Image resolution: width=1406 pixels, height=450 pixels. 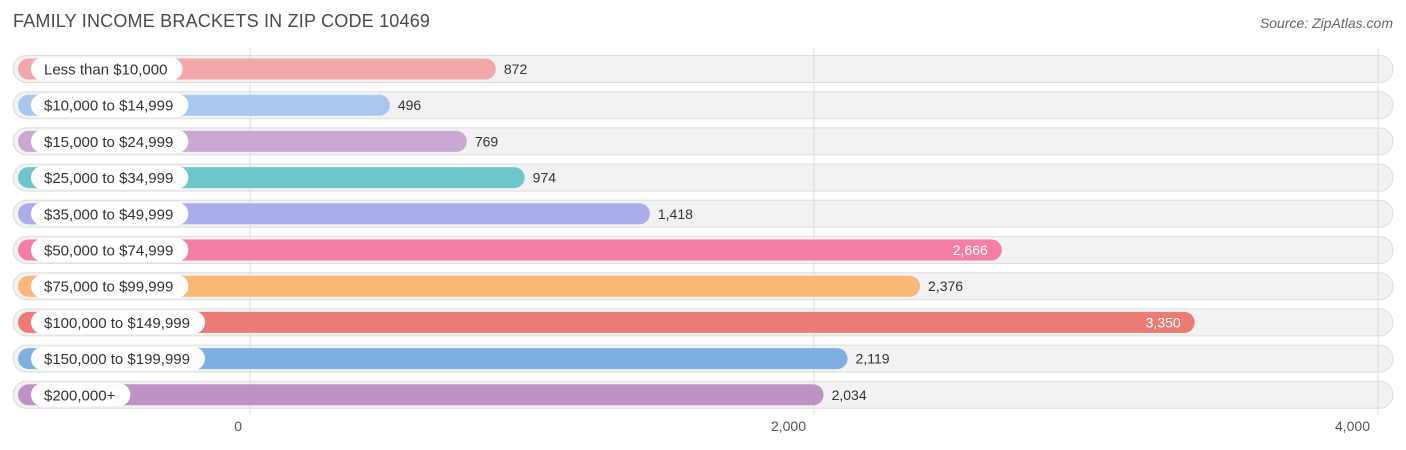 I want to click on category-label: $150,000 to $199,999, so click(x=117, y=359).